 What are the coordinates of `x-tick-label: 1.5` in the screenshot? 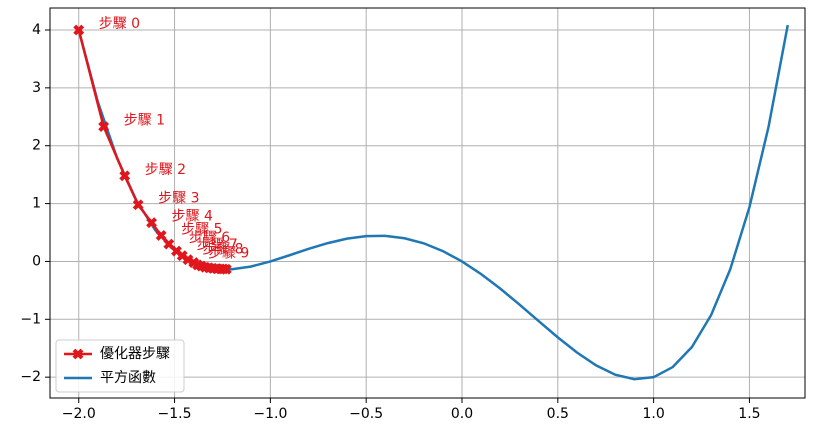 It's located at (749, 414).